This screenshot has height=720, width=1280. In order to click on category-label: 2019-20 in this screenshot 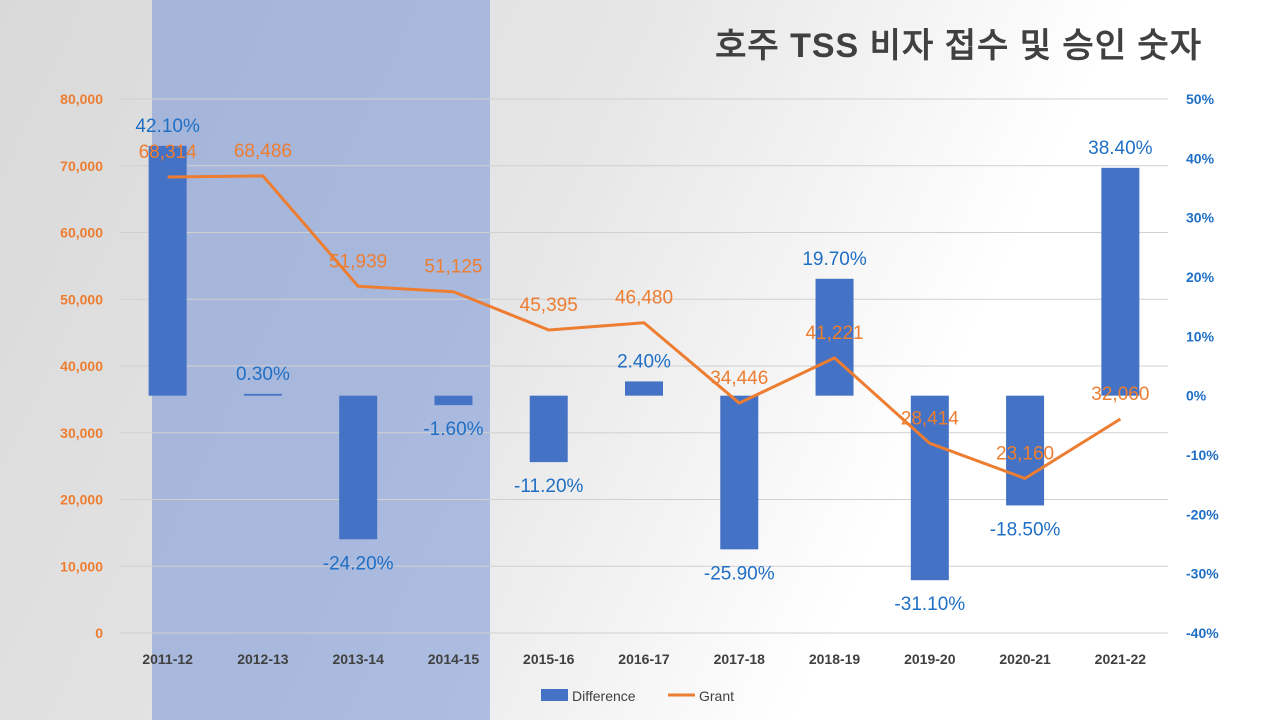, I will do `click(930, 659)`.